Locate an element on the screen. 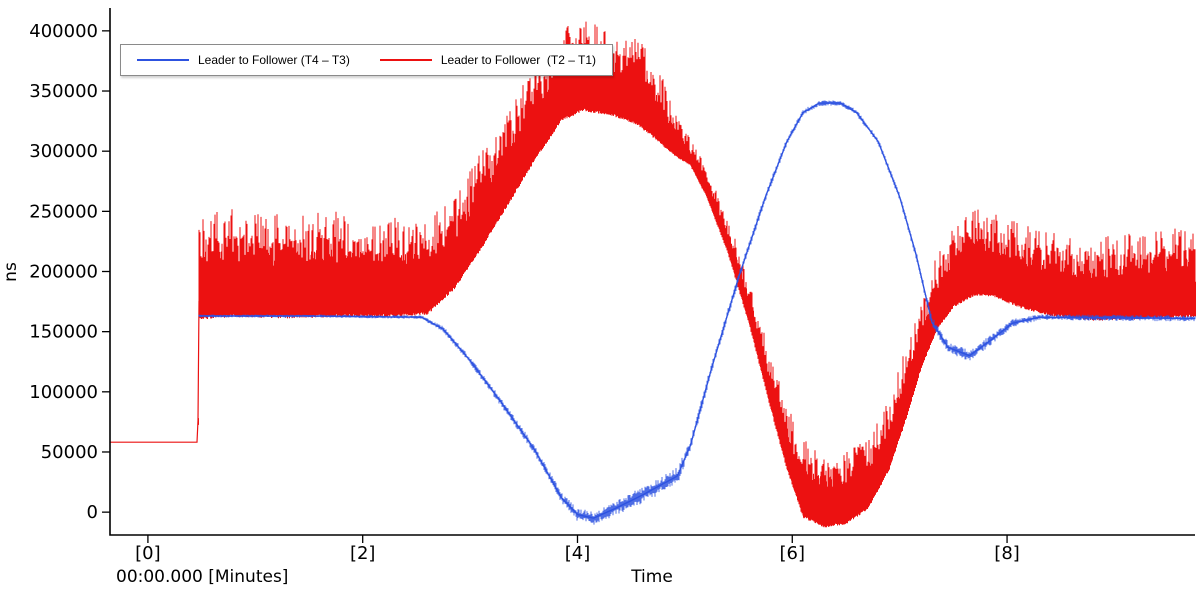 This screenshot has height=595, width=1200. svg-text: 250000 is located at coordinates (63, 211).